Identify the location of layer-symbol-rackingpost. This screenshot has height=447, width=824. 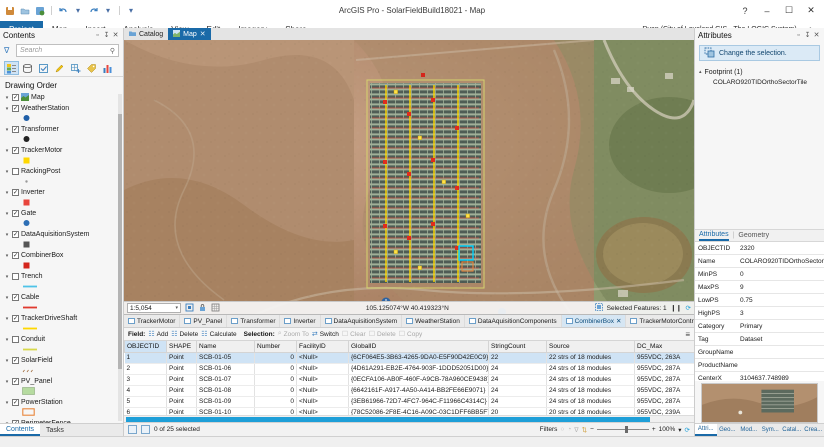
(63, 182).